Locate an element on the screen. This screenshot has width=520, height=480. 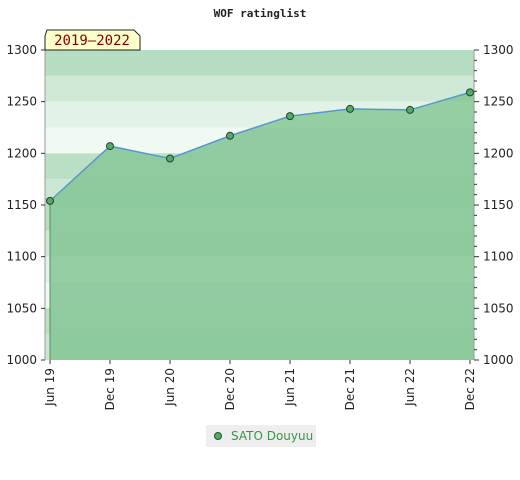
y-tick-label-right: 1250 is located at coordinates (498, 102).